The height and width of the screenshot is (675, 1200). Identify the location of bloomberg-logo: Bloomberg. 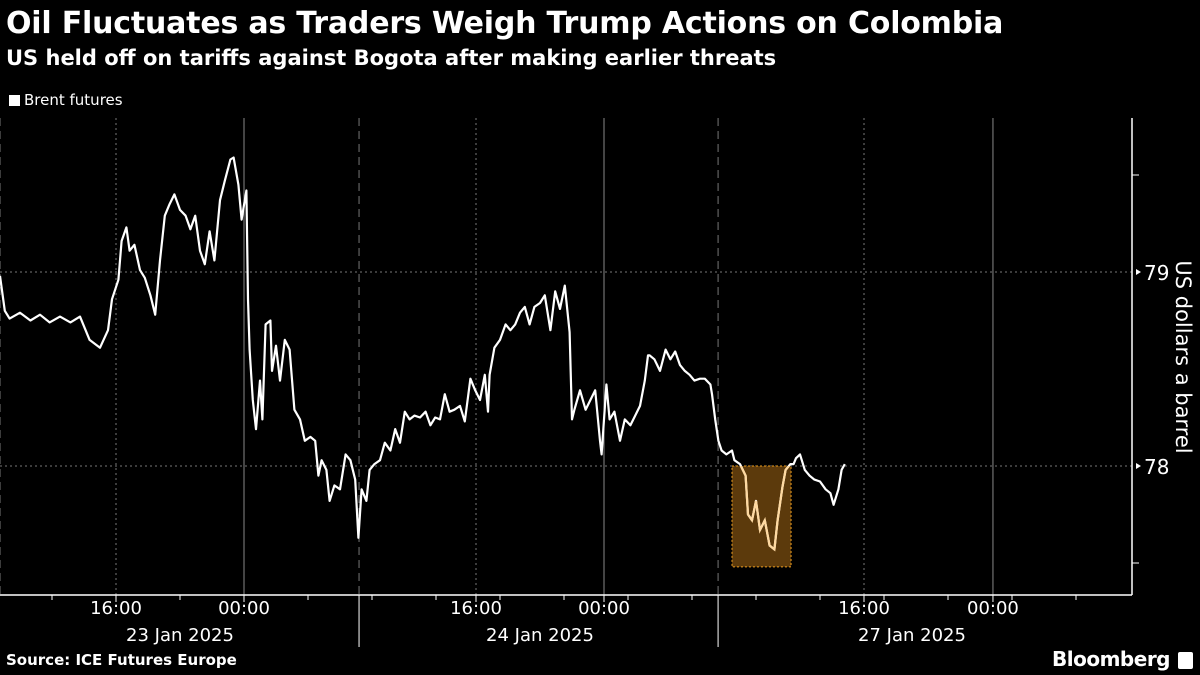
(1111, 659).